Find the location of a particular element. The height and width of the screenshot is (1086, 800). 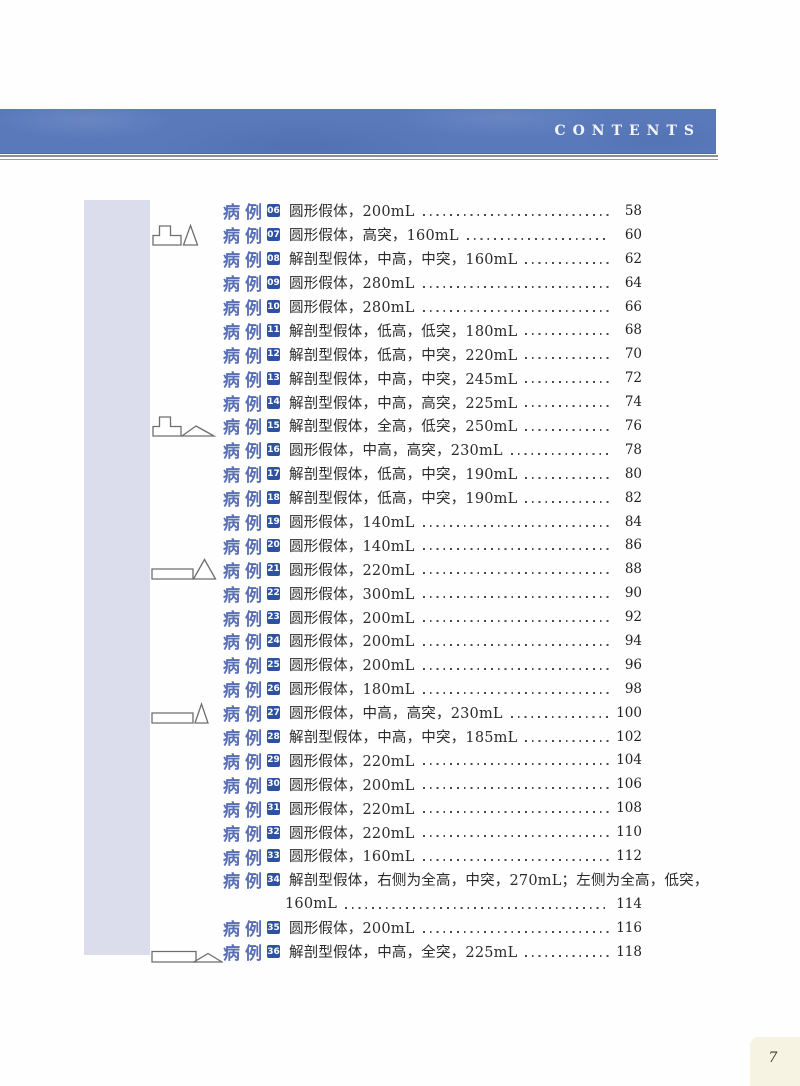

toc-entry: 病例 15 解剖型假体，全高，低突，250mL 76 is located at coordinates (396, 426).